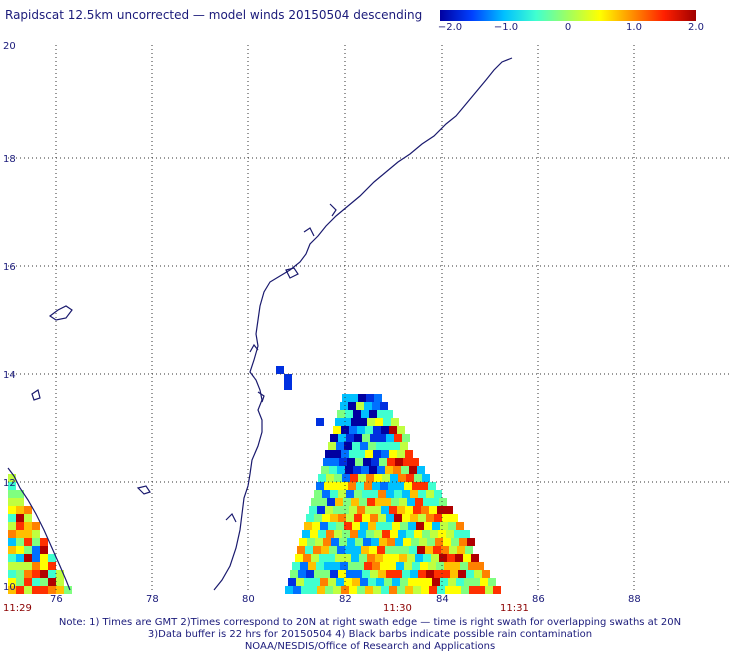 This screenshot has height=653, width=740. I want to click on lat-label-12: 12, so click(9, 483).